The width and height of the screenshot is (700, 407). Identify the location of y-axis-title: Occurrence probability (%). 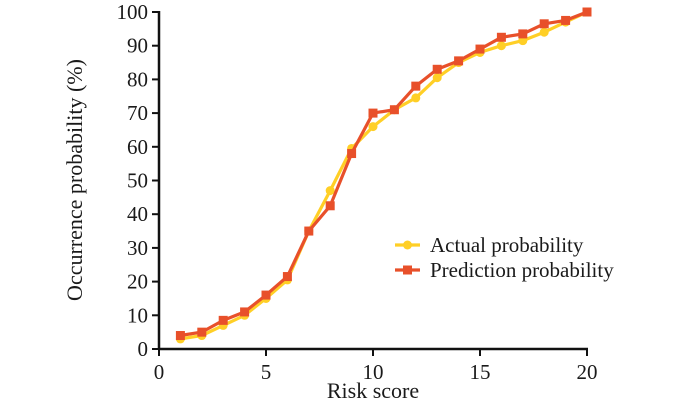
(74, 180).